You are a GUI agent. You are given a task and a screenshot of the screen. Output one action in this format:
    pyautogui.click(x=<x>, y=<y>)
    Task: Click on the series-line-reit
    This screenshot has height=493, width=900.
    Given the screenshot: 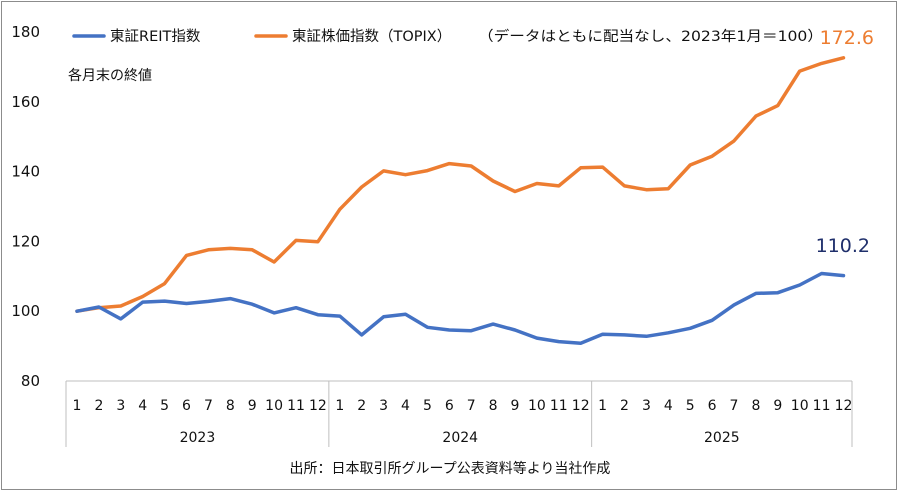 What is the action you would take?
    pyautogui.click(x=460, y=308)
    